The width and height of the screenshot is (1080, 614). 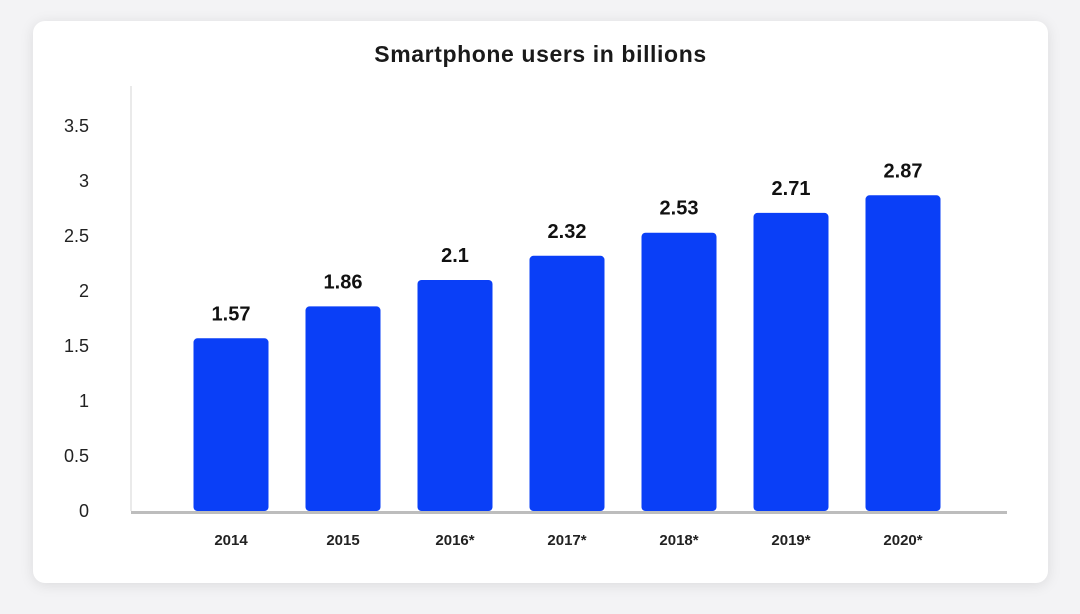 What do you see at coordinates (567, 232) in the screenshot?
I see `data-label: 2.32` at bounding box center [567, 232].